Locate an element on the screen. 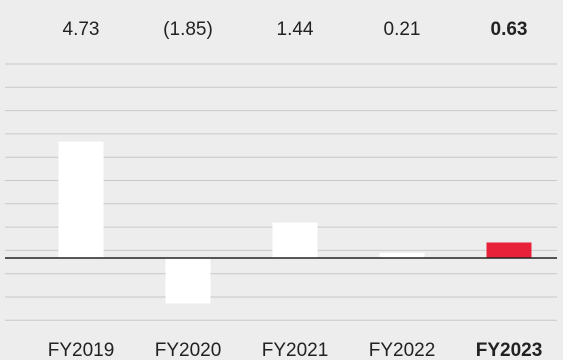  value-label-fy2023: 0.63 is located at coordinates (509, 29).